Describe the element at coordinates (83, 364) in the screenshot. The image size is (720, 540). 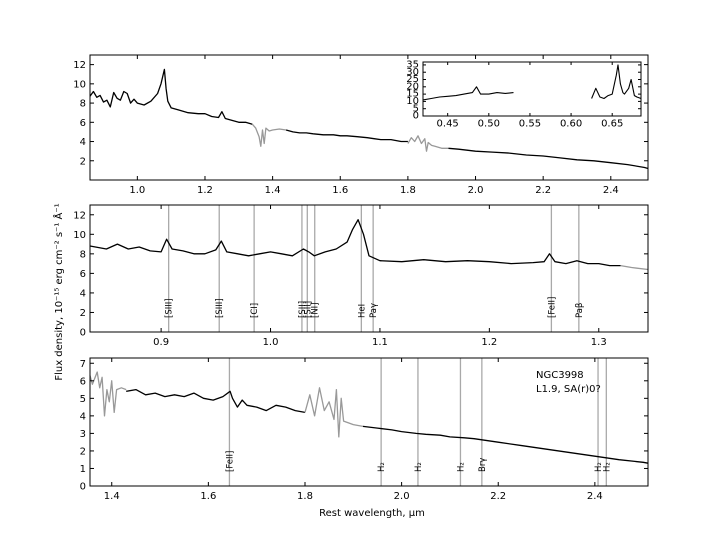
I see `y-tick-label: 7` at that location.